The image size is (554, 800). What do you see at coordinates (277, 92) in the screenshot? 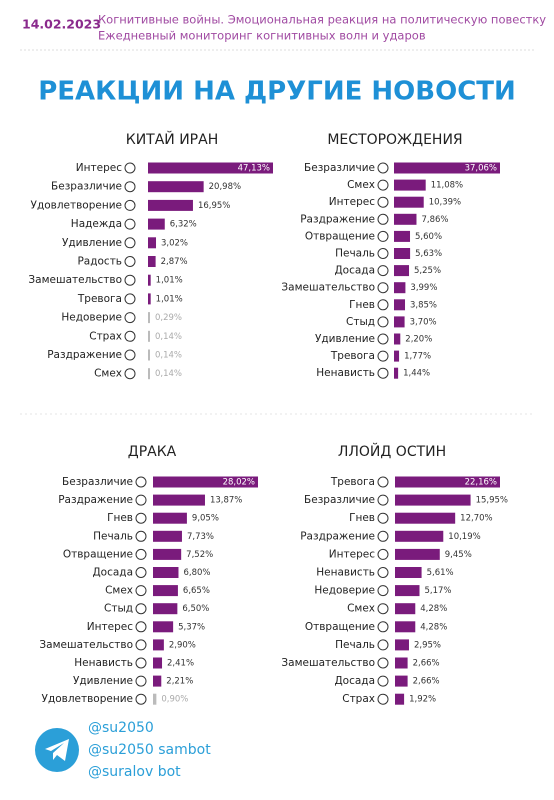
I see `main-title: РЕАКЦИИ НА ДРУГИЕ НОВОСТИ` at bounding box center [277, 92].